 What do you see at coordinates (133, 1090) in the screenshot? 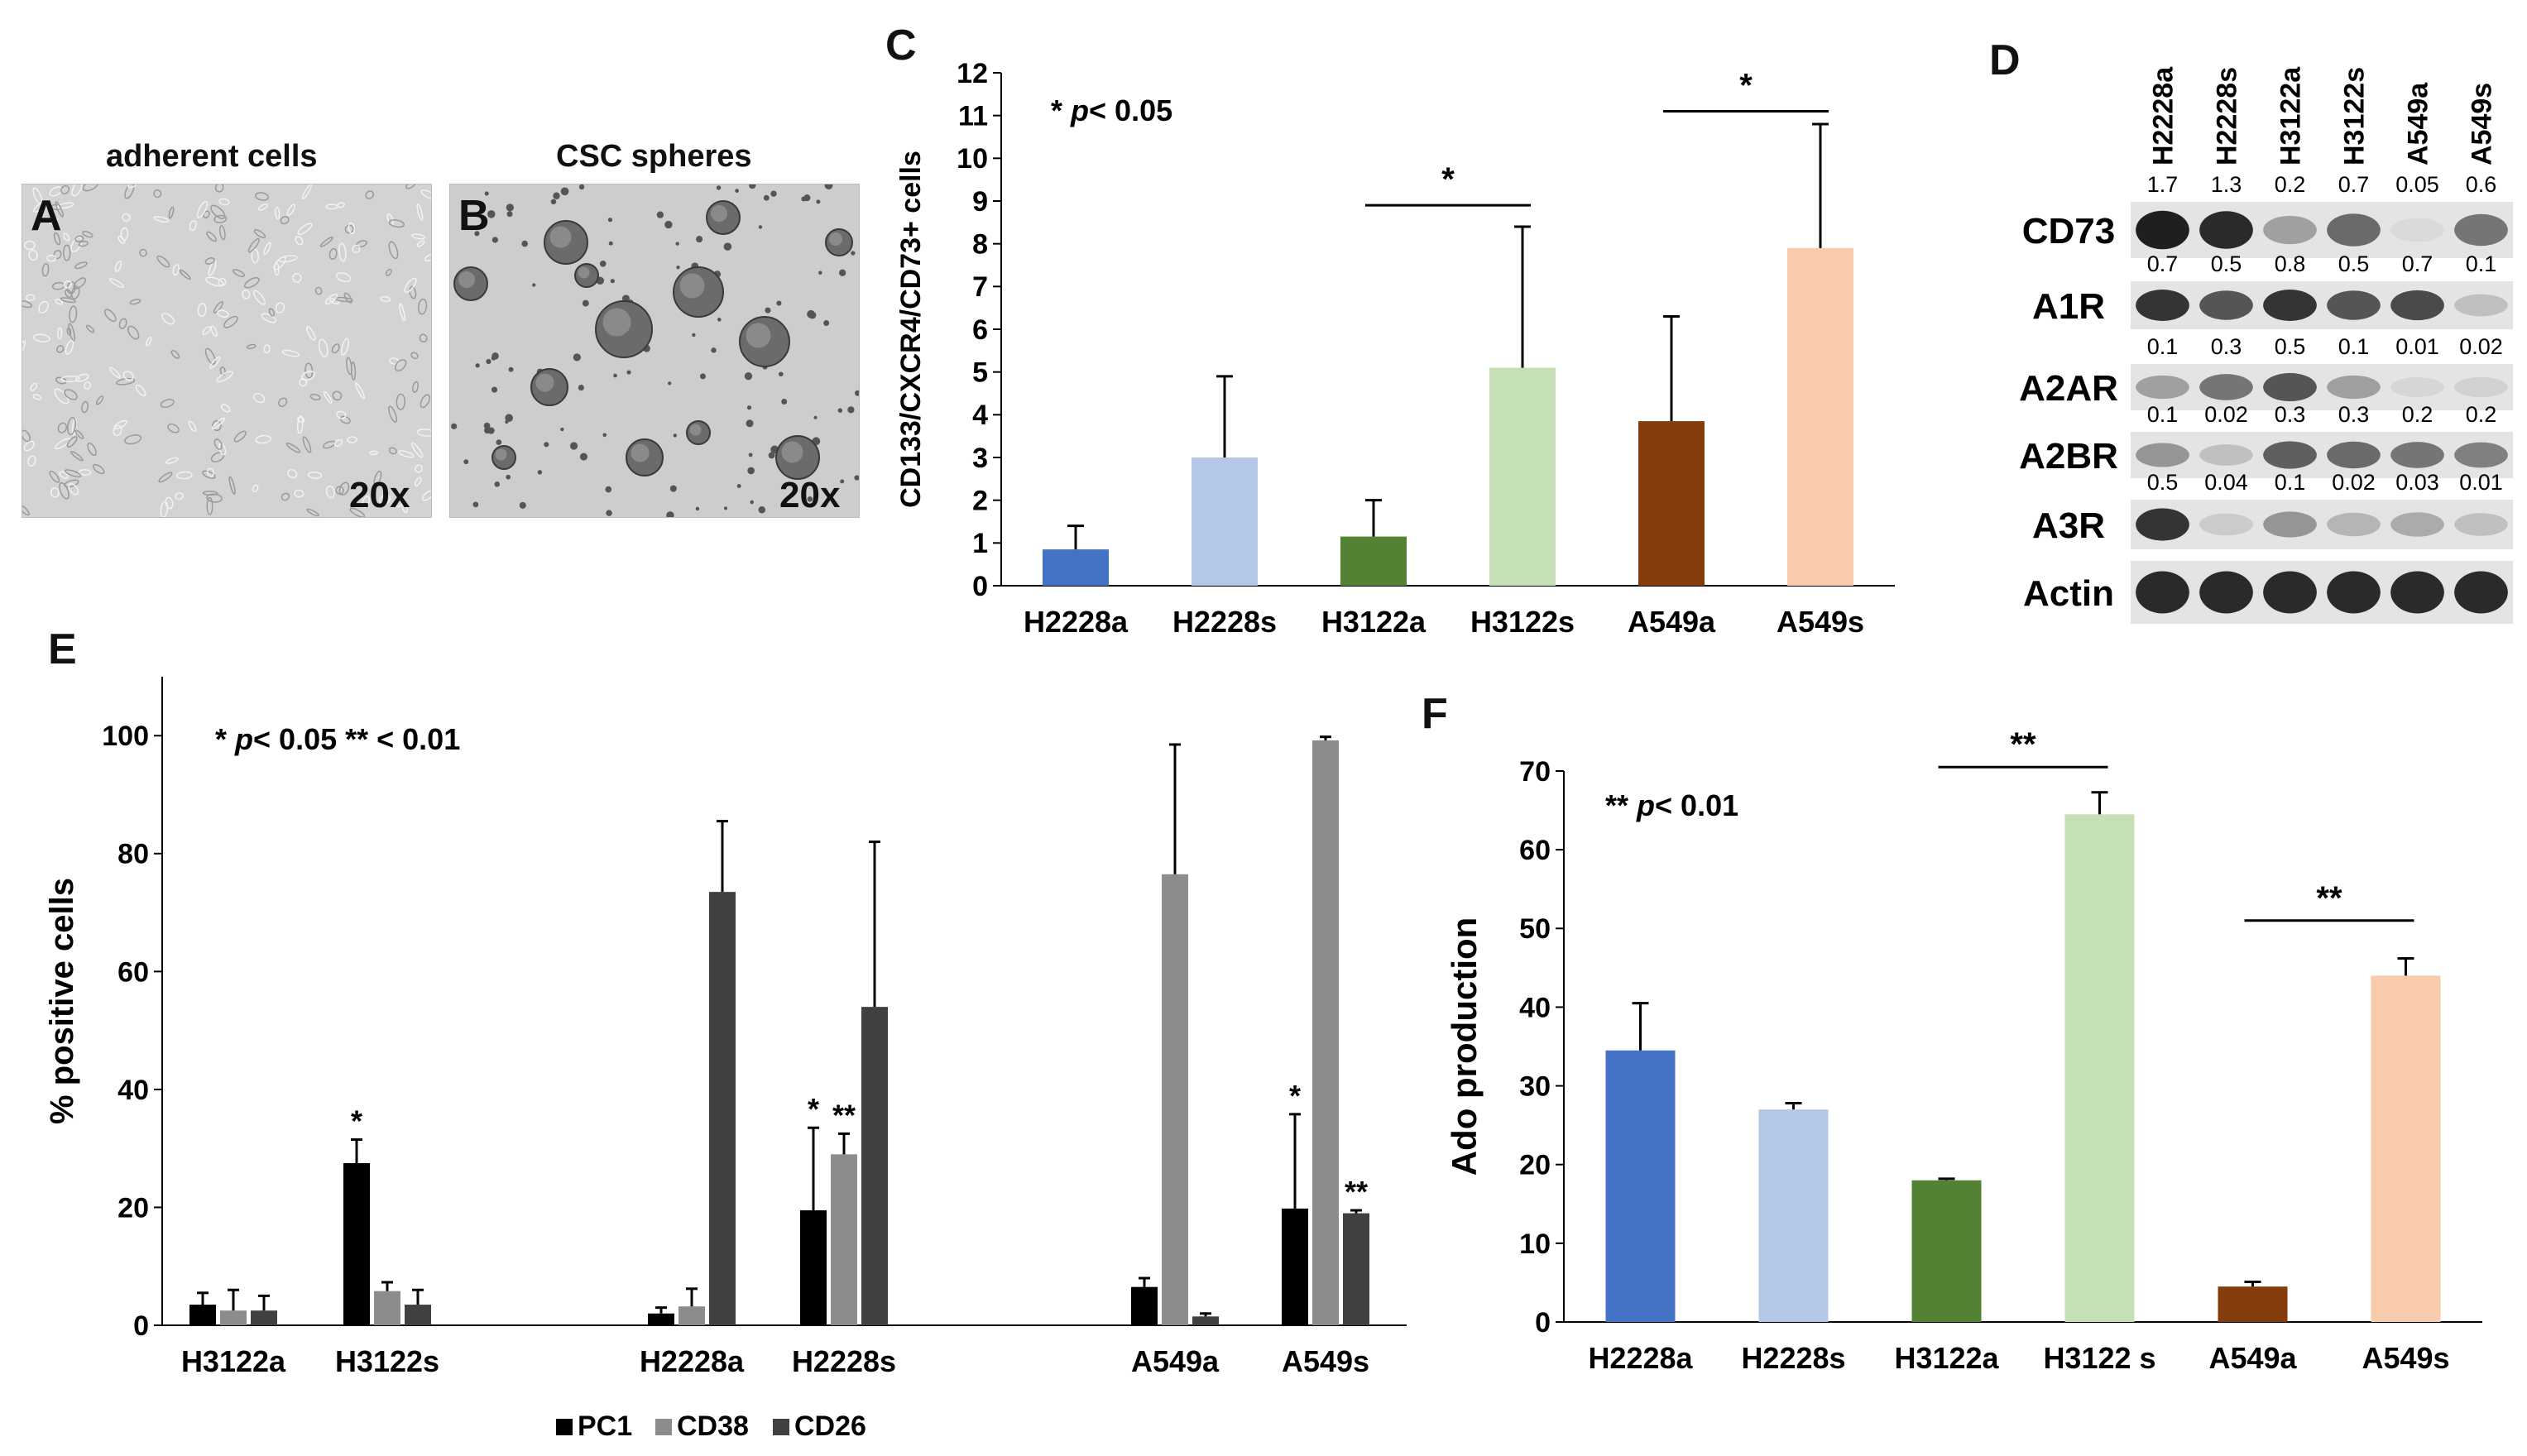
I see `y-tick-label: 40` at bounding box center [133, 1090].